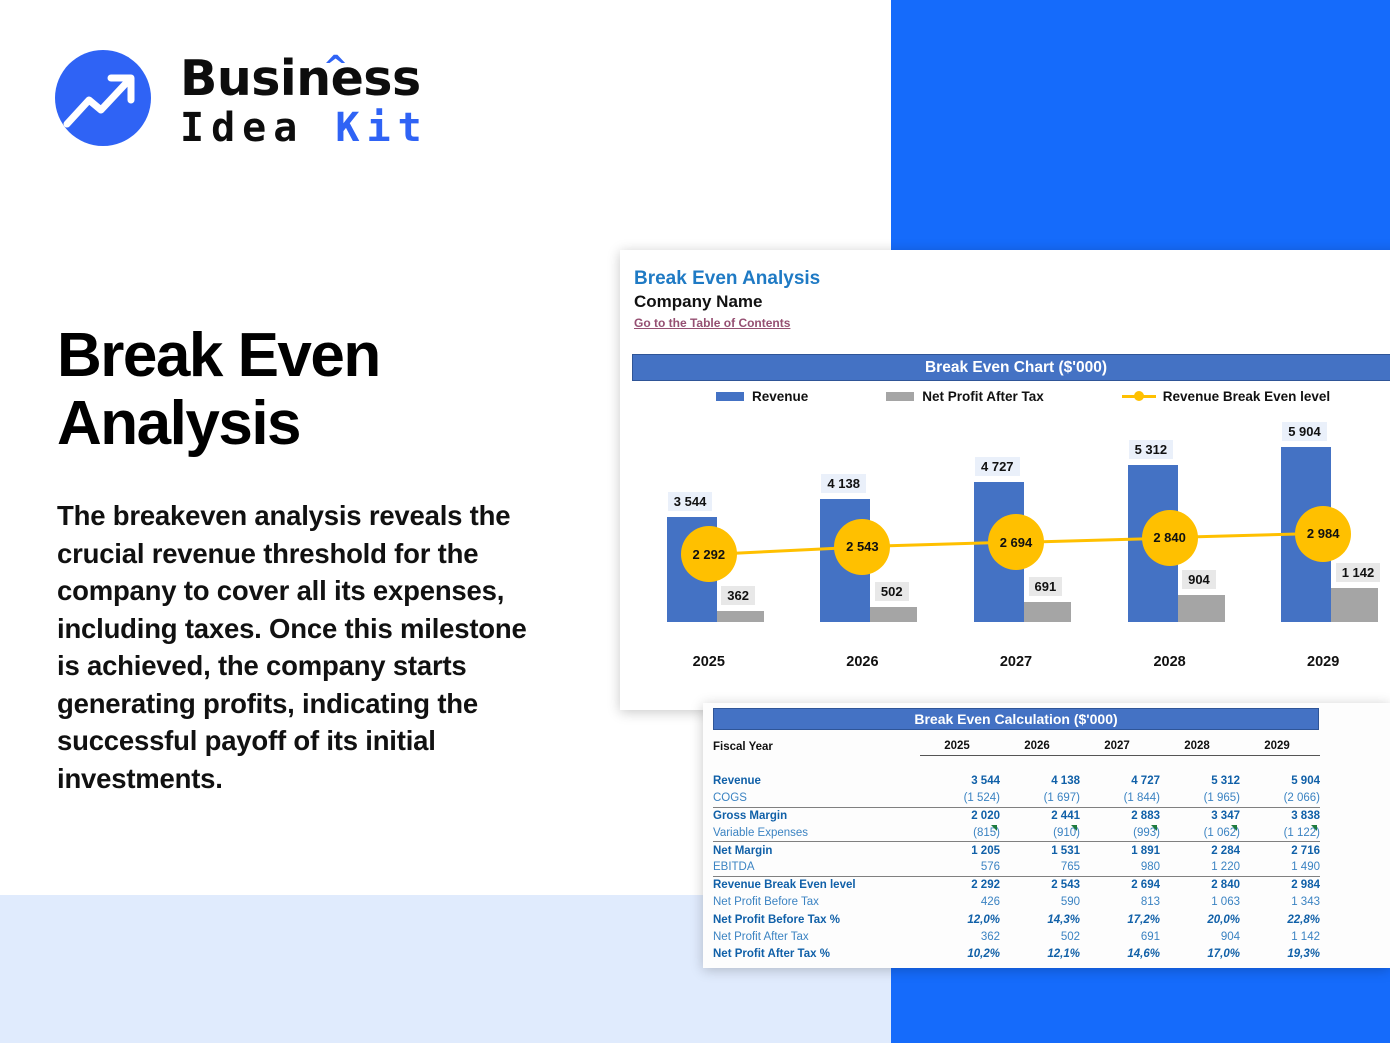 The height and width of the screenshot is (1043, 1390). Describe the element at coordinates (766, 902) in the screenshot. I see `table-row-label-7: Net Profit Before Tax` at that location.